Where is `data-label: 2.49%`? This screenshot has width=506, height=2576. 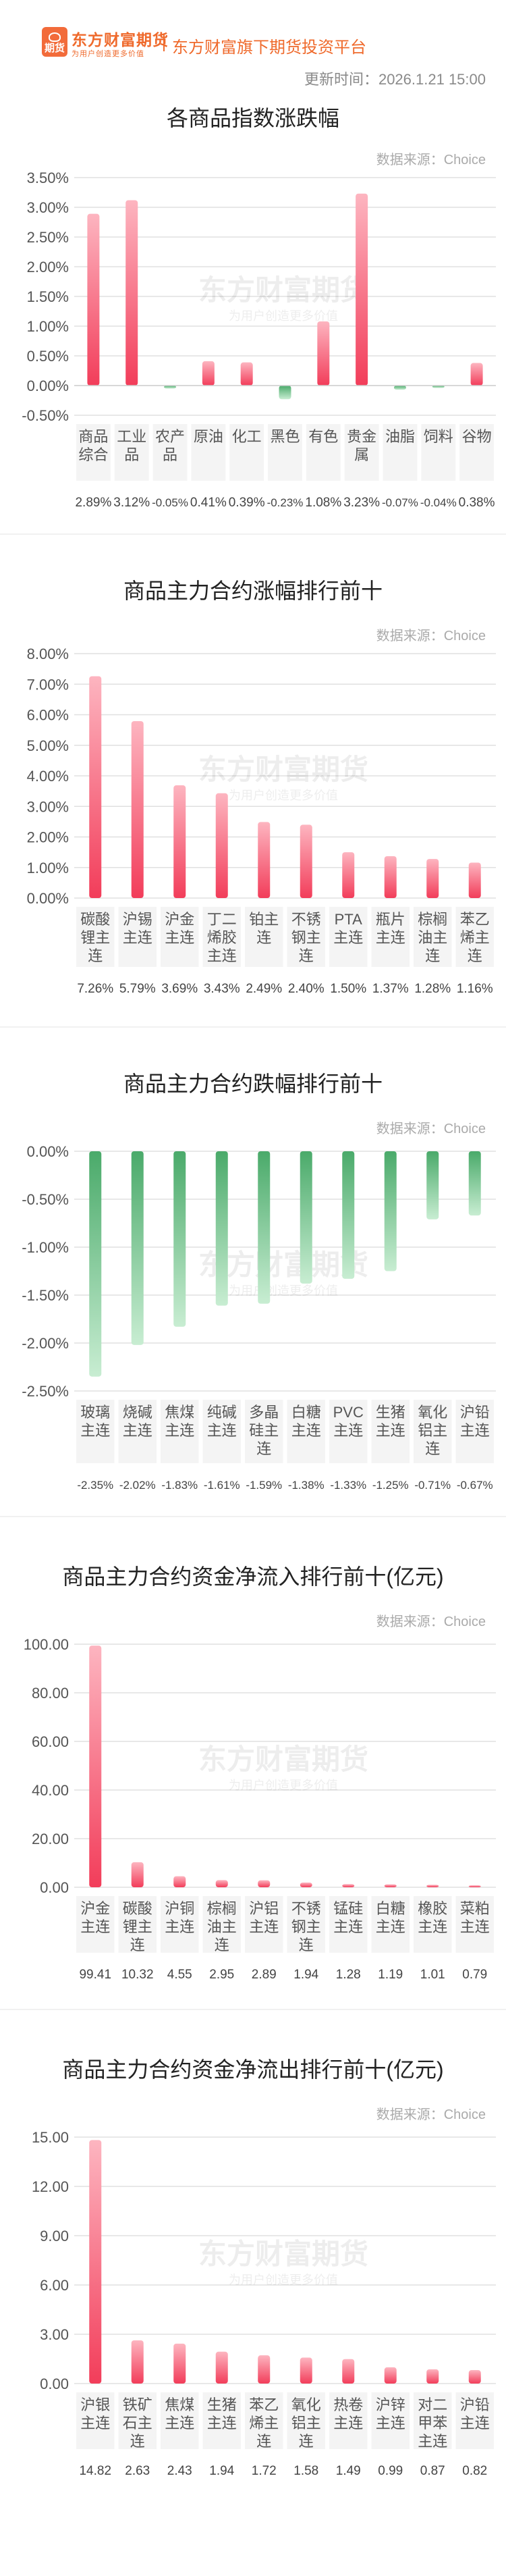
data-label: 2.49% is located at coordinates (264, 989).